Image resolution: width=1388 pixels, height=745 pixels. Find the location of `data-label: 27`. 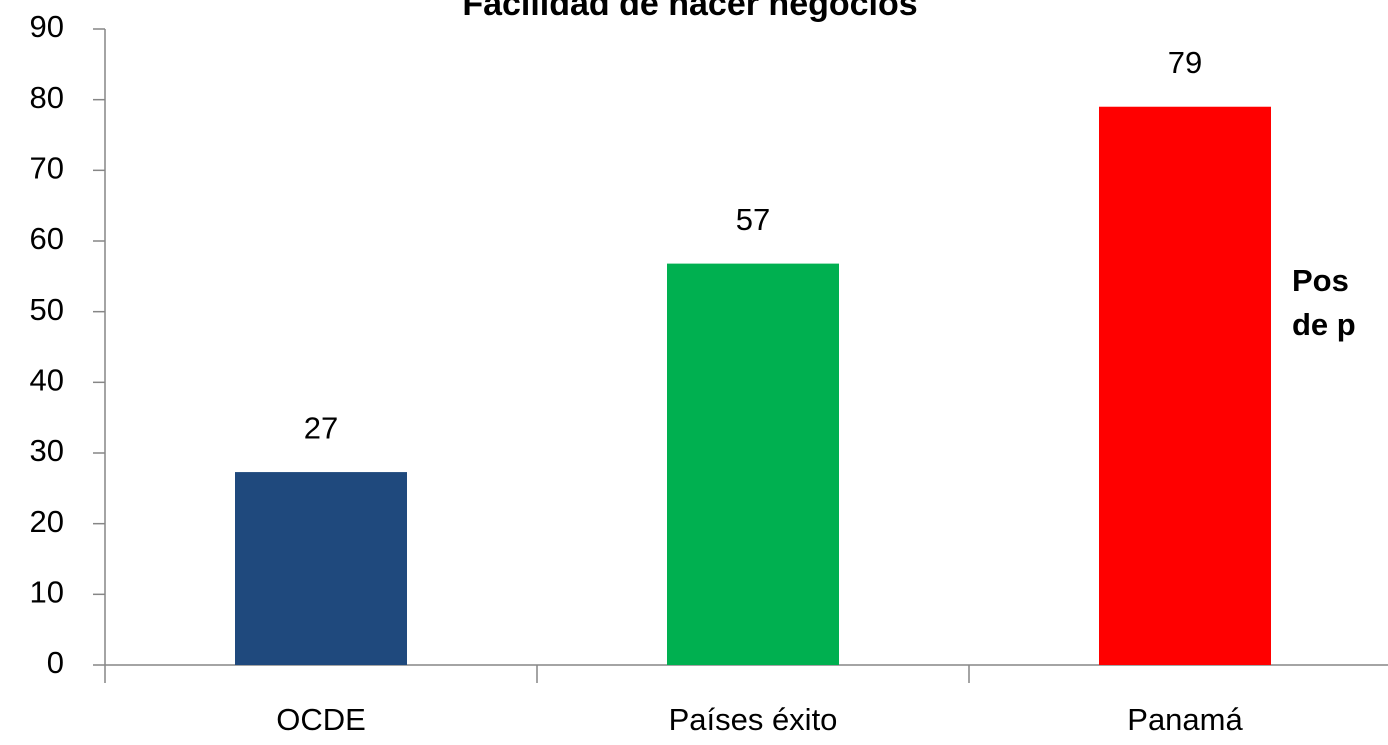

data-label: 27 is located at coordinates (321, 427).